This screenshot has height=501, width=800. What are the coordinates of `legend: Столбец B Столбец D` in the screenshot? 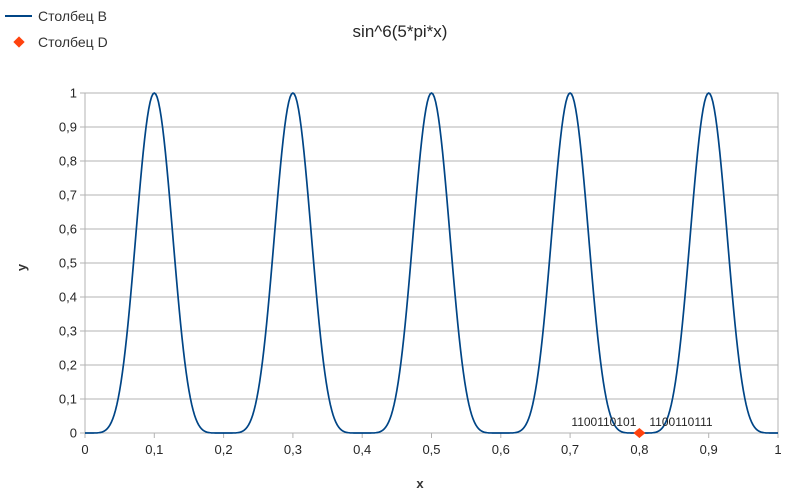 It's located at (56, 29).